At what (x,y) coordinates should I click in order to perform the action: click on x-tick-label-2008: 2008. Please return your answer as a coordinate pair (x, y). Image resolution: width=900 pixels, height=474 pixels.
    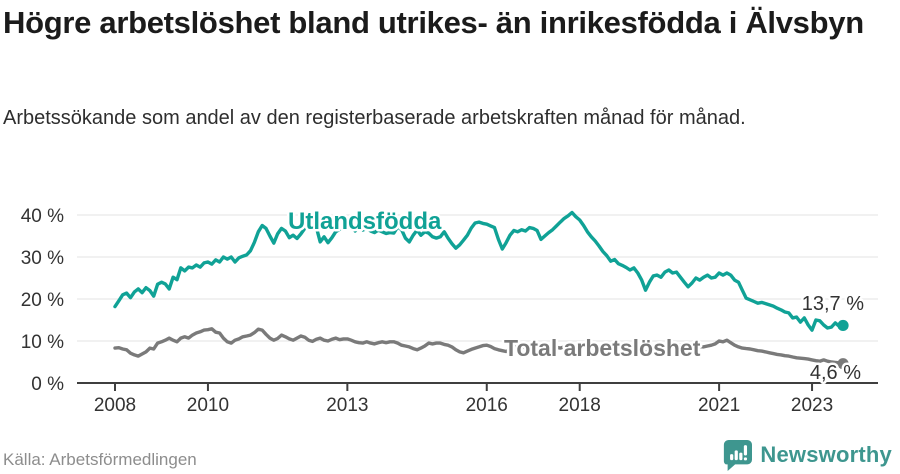
    Looking at the image, I should click on (115, 405).